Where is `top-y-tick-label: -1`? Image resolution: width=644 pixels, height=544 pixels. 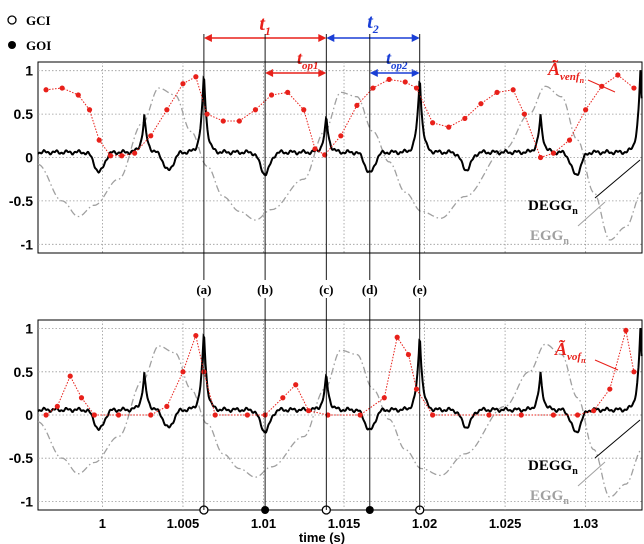
top-y-tick-label: -1 is located at coordinates (27, 244).